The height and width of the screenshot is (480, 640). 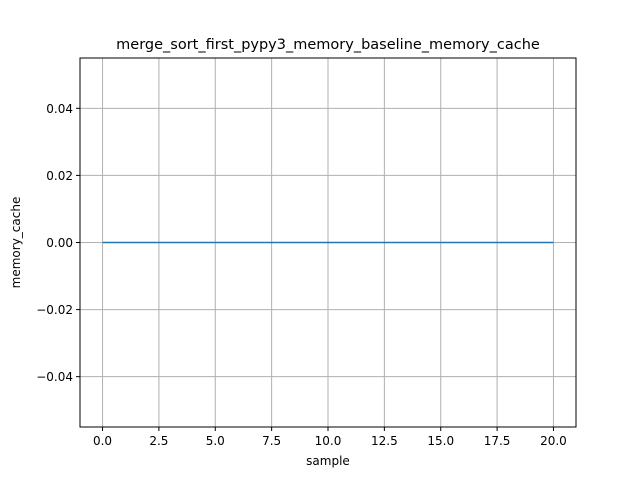 I want to click on y-axis-label: memory_cache, so click(x=16, y=243).